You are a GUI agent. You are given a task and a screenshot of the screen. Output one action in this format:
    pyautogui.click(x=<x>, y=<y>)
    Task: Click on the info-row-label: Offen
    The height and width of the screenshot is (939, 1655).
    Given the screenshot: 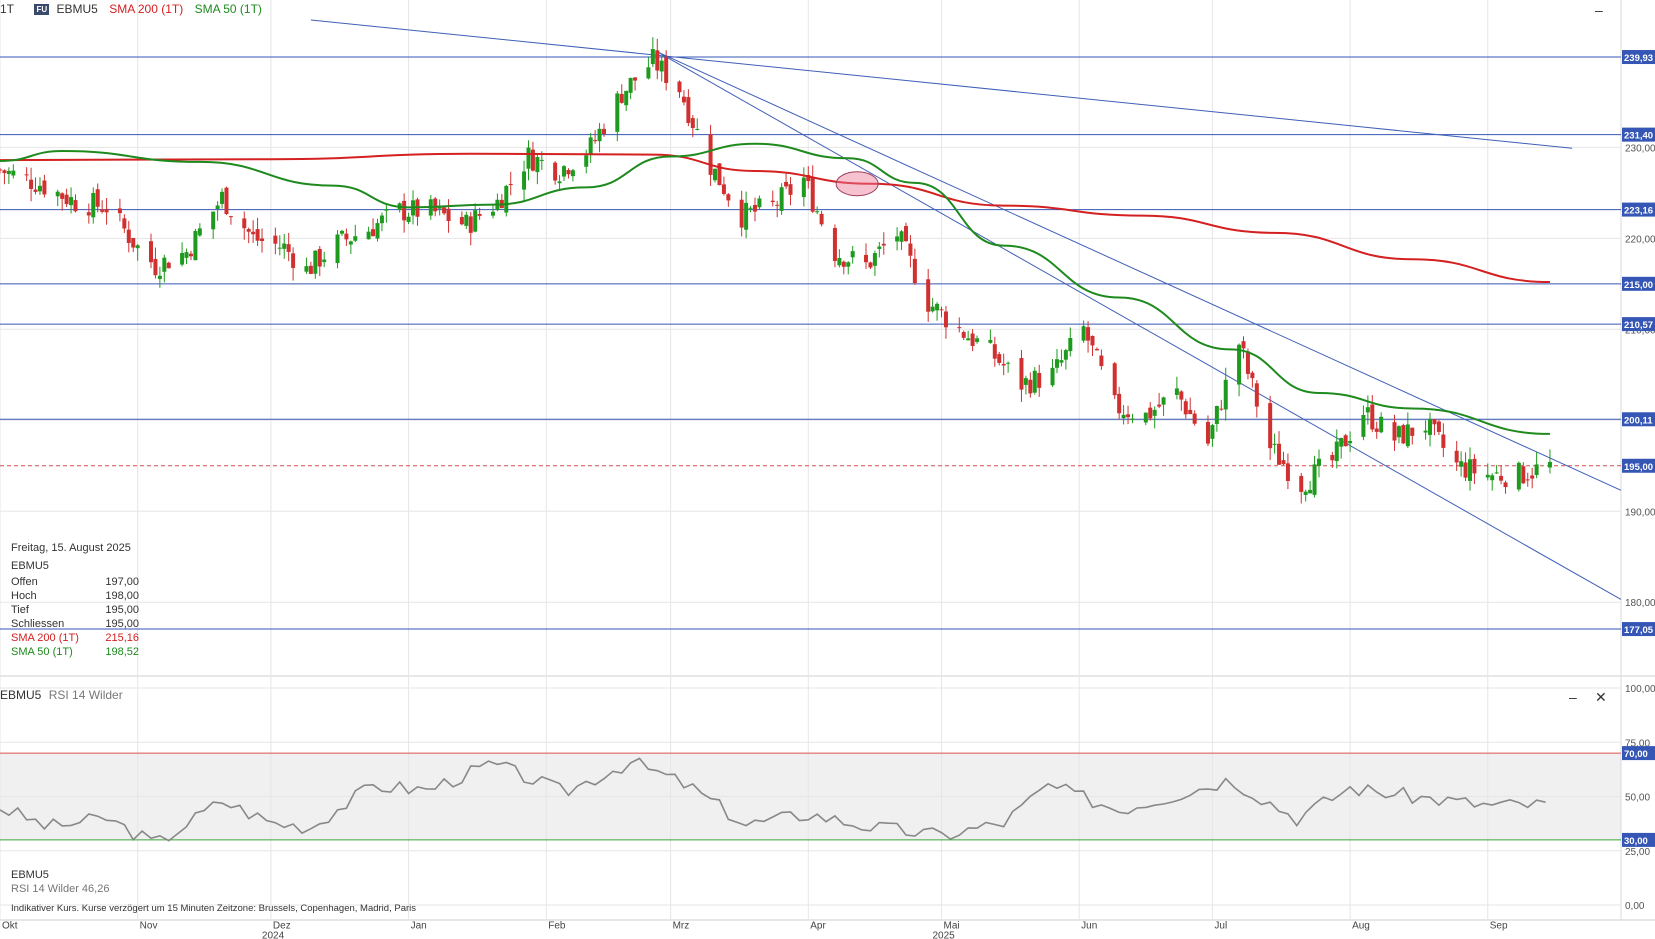 What is the action you would take?
    pyautogui.click(x=24, y=582)
    